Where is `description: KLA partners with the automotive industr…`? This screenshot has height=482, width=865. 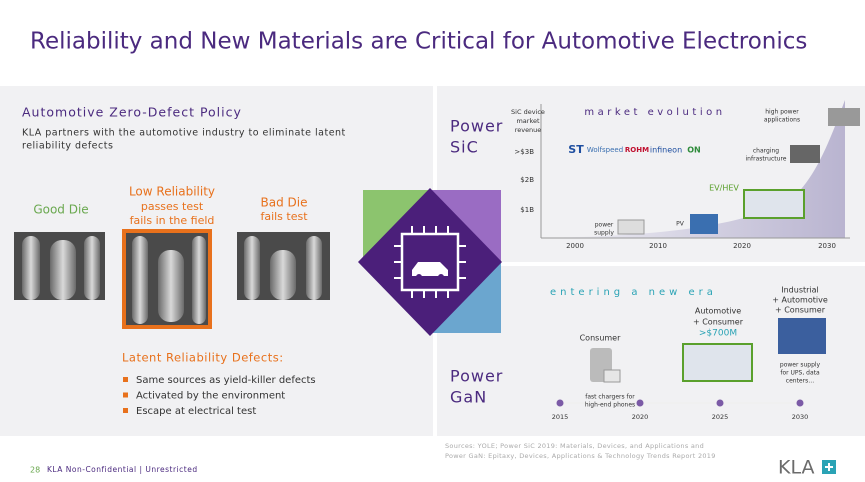
description: KLA partners with the automotive industr… is located at coordinates (184, 133).